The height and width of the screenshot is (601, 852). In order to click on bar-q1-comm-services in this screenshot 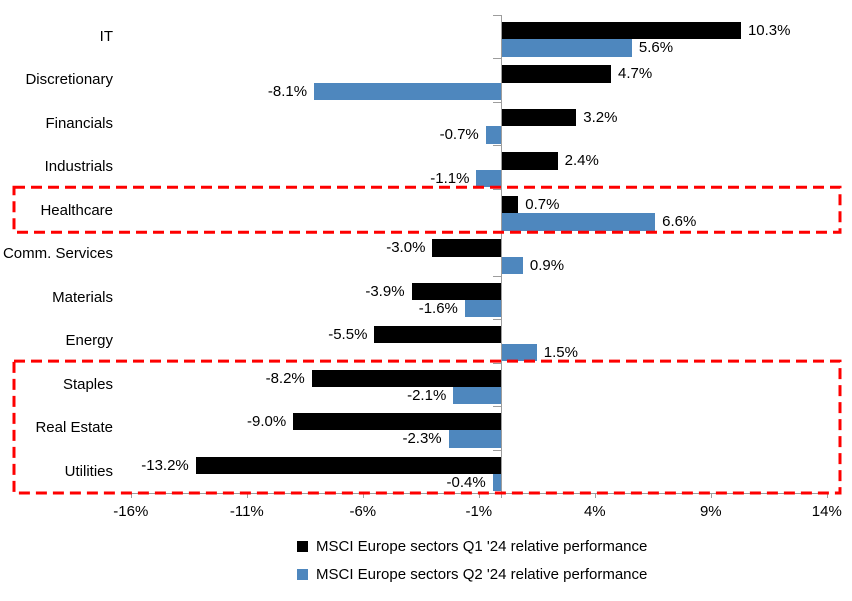, I will do `click(467, 248)`.